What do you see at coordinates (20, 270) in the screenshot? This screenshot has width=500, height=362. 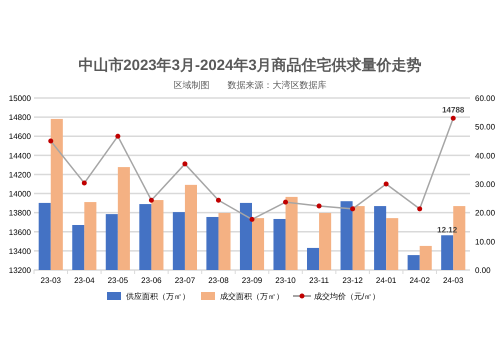 I see `y-tick-label: 13200` at bounding box center [20, 270].